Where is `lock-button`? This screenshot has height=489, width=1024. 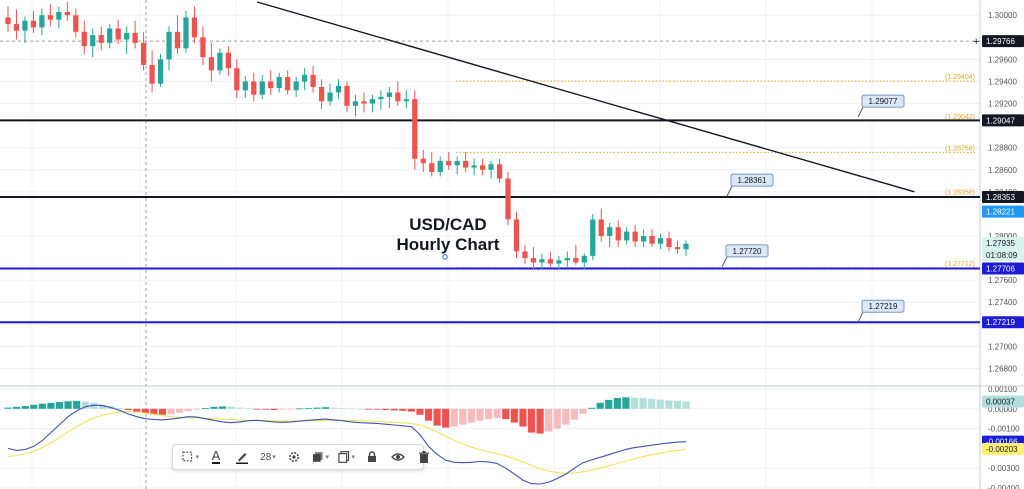
lock-button is located at coordinates (372, 457).